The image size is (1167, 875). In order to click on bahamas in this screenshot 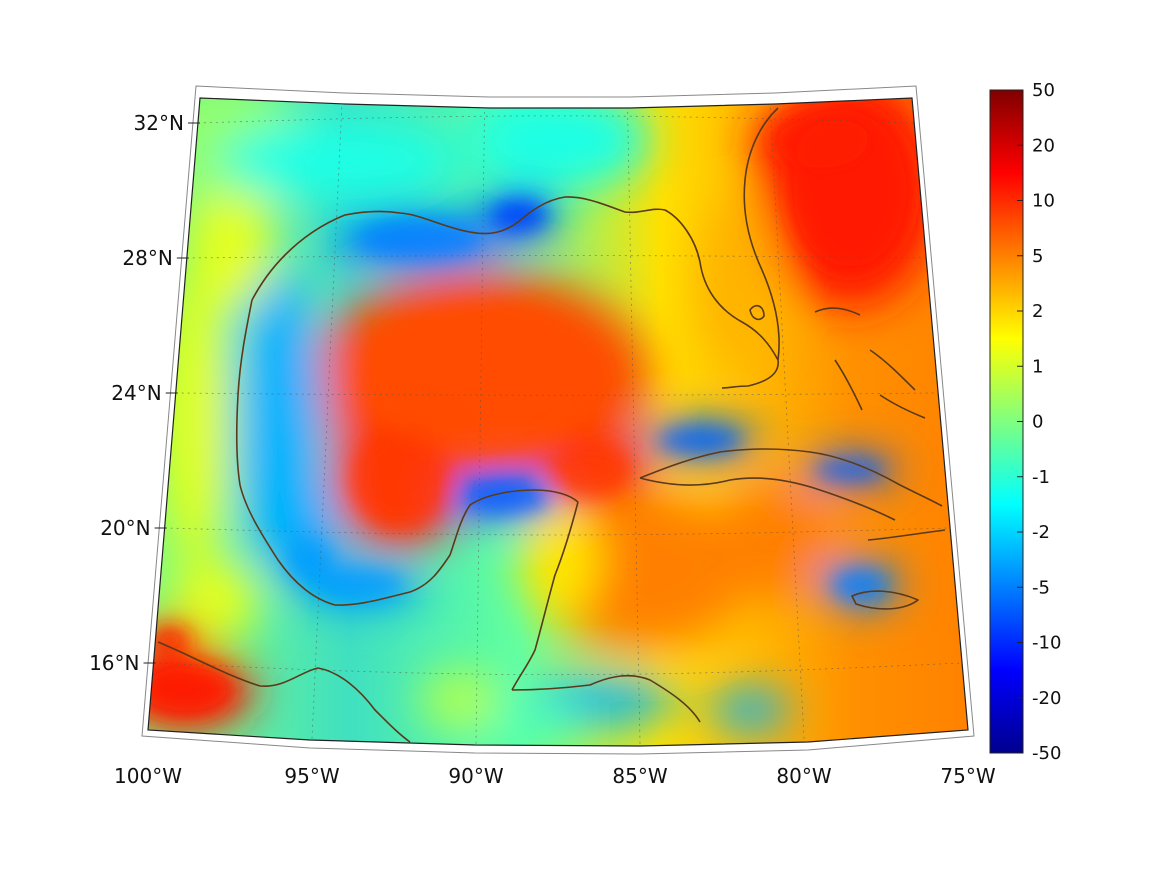, I will do `click(870, 363)`.